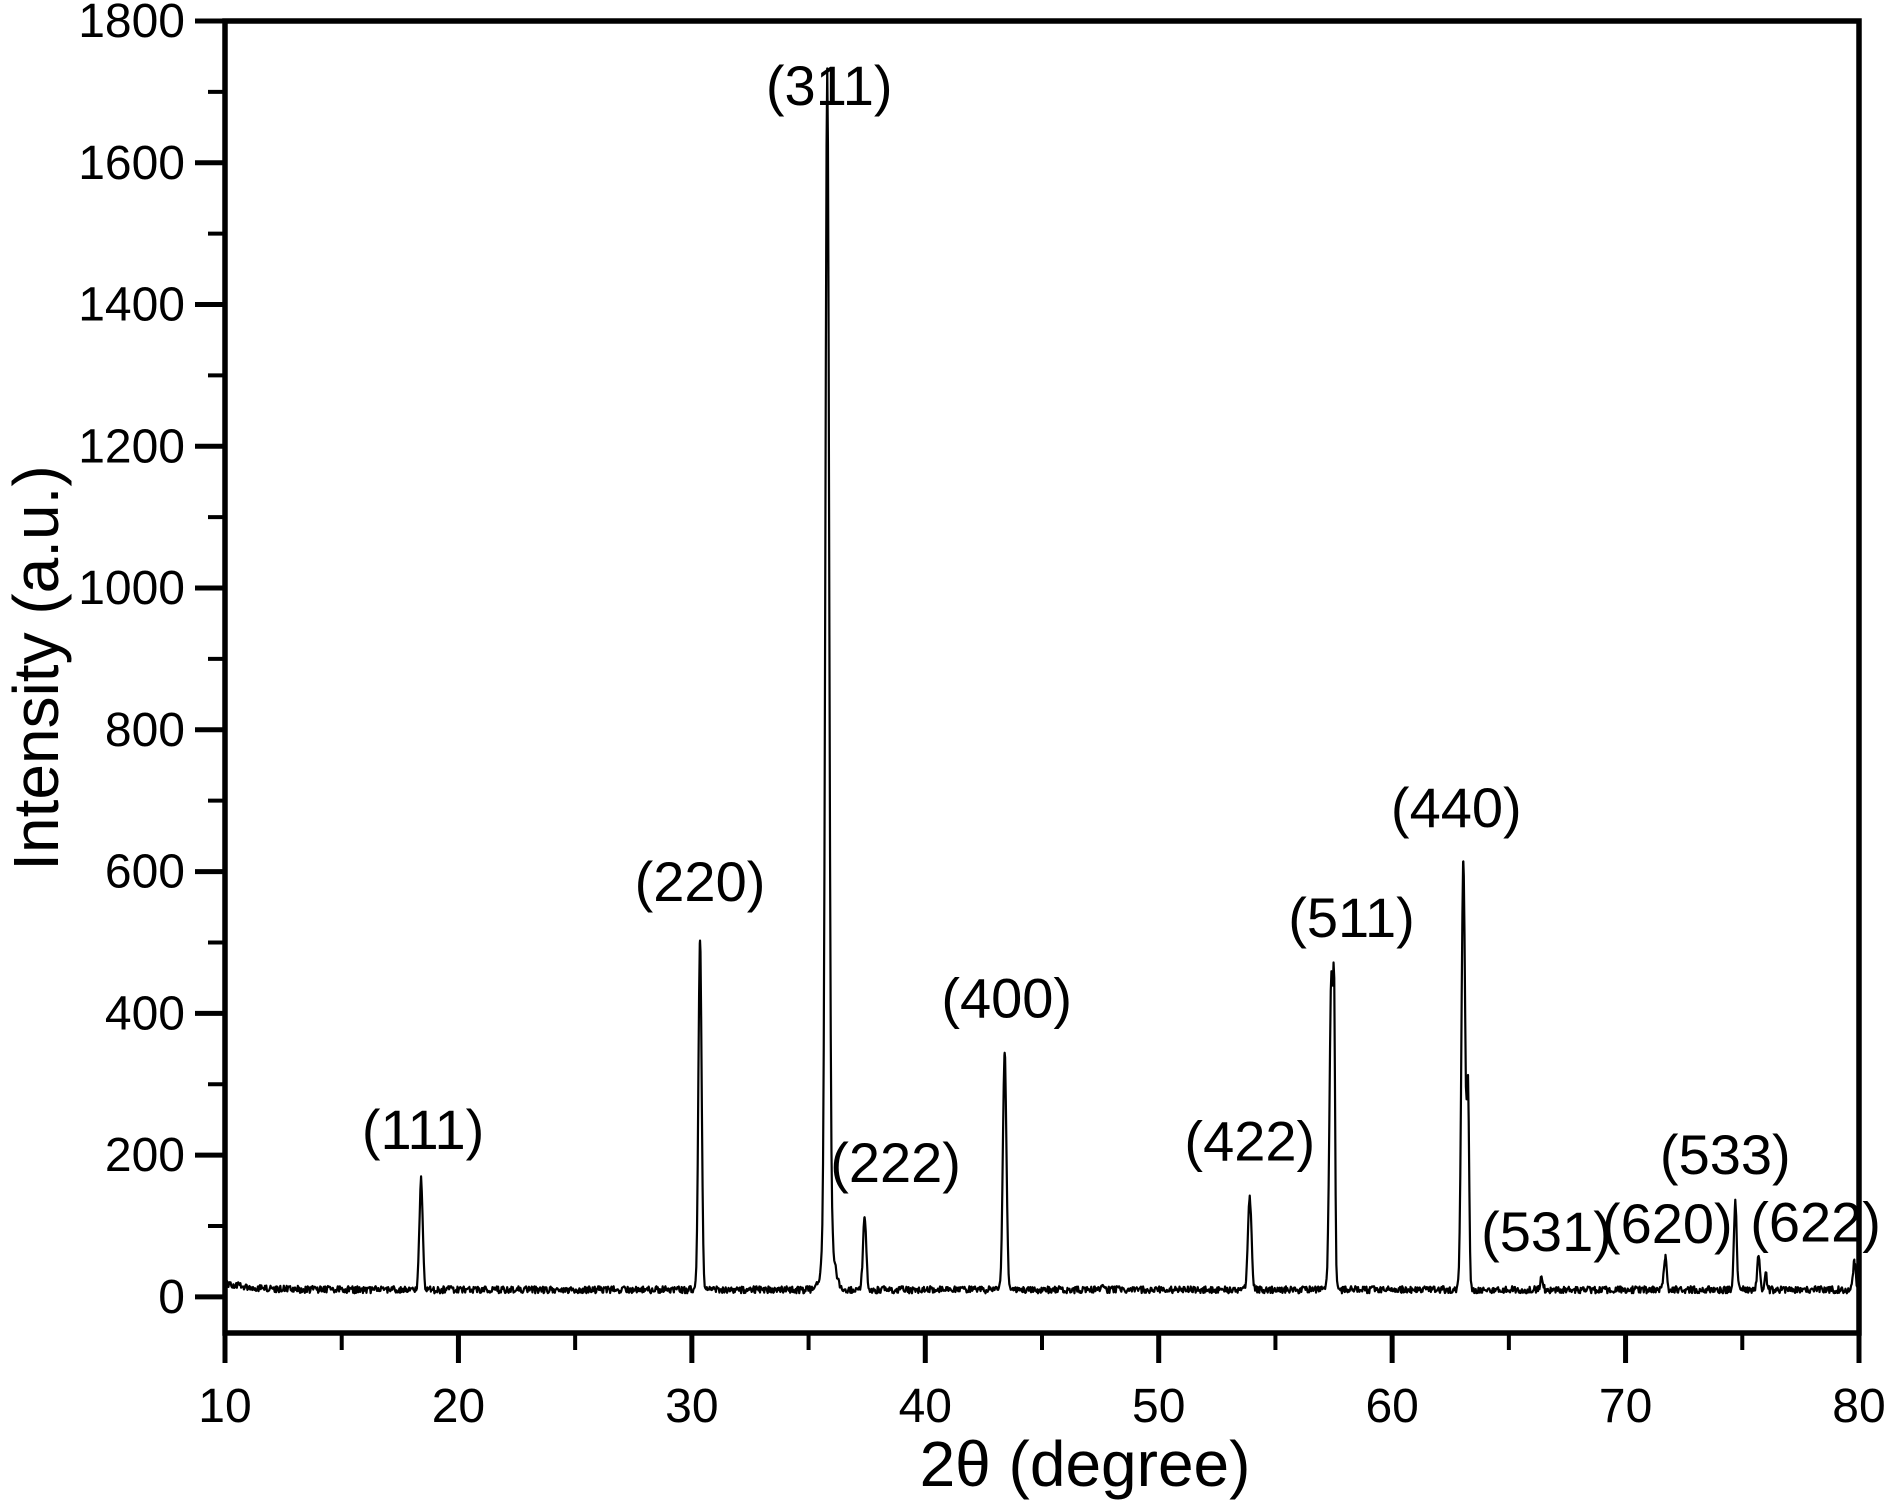  What do you see at coordinates (145, 1155) in the screenshot?
I see `y-tick-label-200: 200` at bounding box center [145, 1155].